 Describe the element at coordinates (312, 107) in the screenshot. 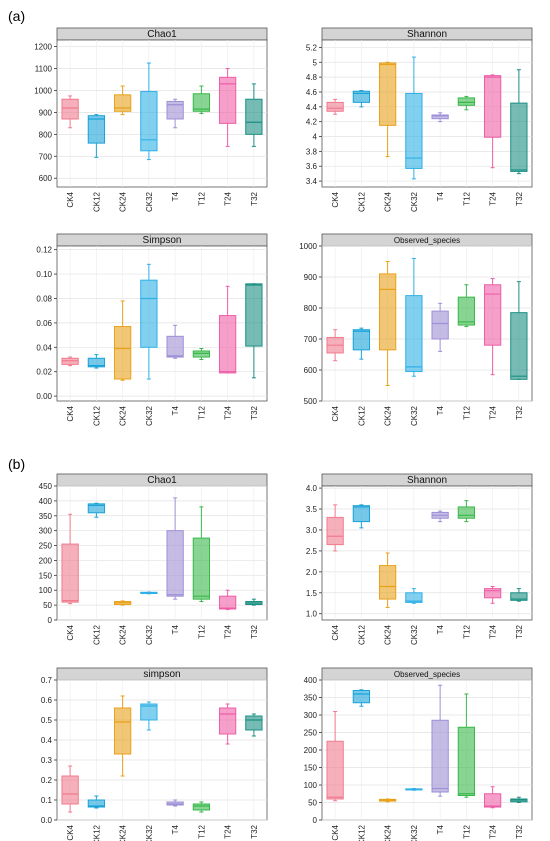

I see `y-tick-label: 4.4` at that location.